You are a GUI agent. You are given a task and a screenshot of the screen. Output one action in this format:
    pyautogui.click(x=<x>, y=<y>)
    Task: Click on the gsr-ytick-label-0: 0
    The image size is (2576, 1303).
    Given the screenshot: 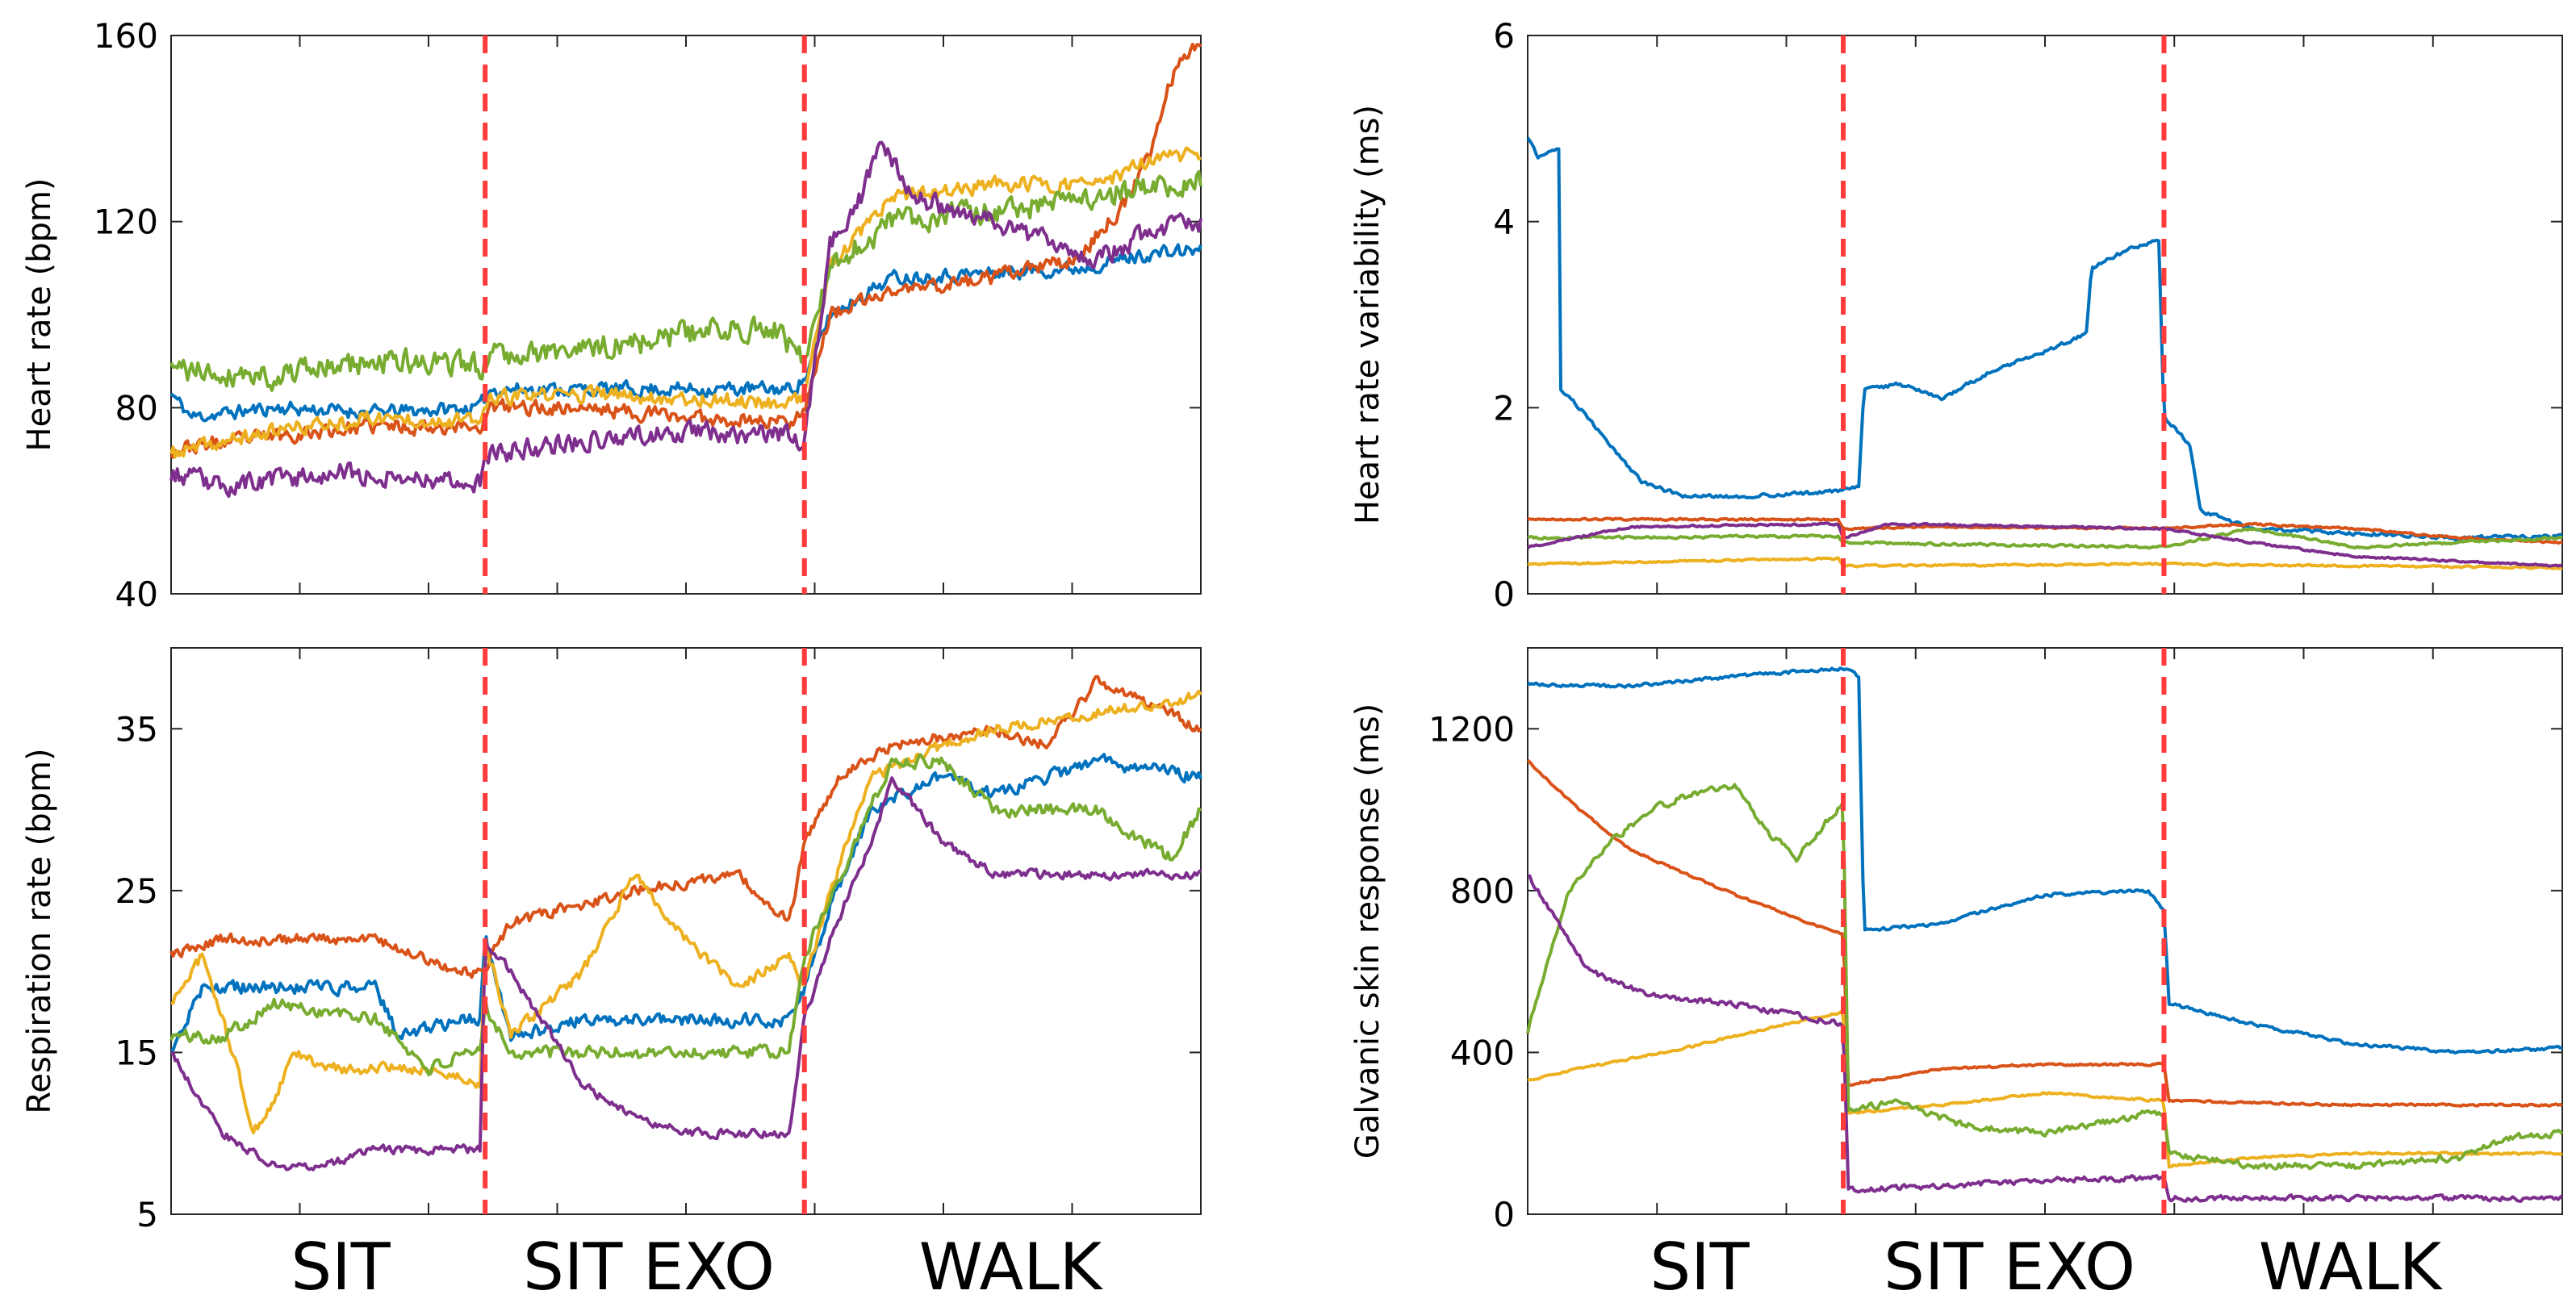 What is the action you would take?
    pyautogui.click(x=1504, y=1214)
    